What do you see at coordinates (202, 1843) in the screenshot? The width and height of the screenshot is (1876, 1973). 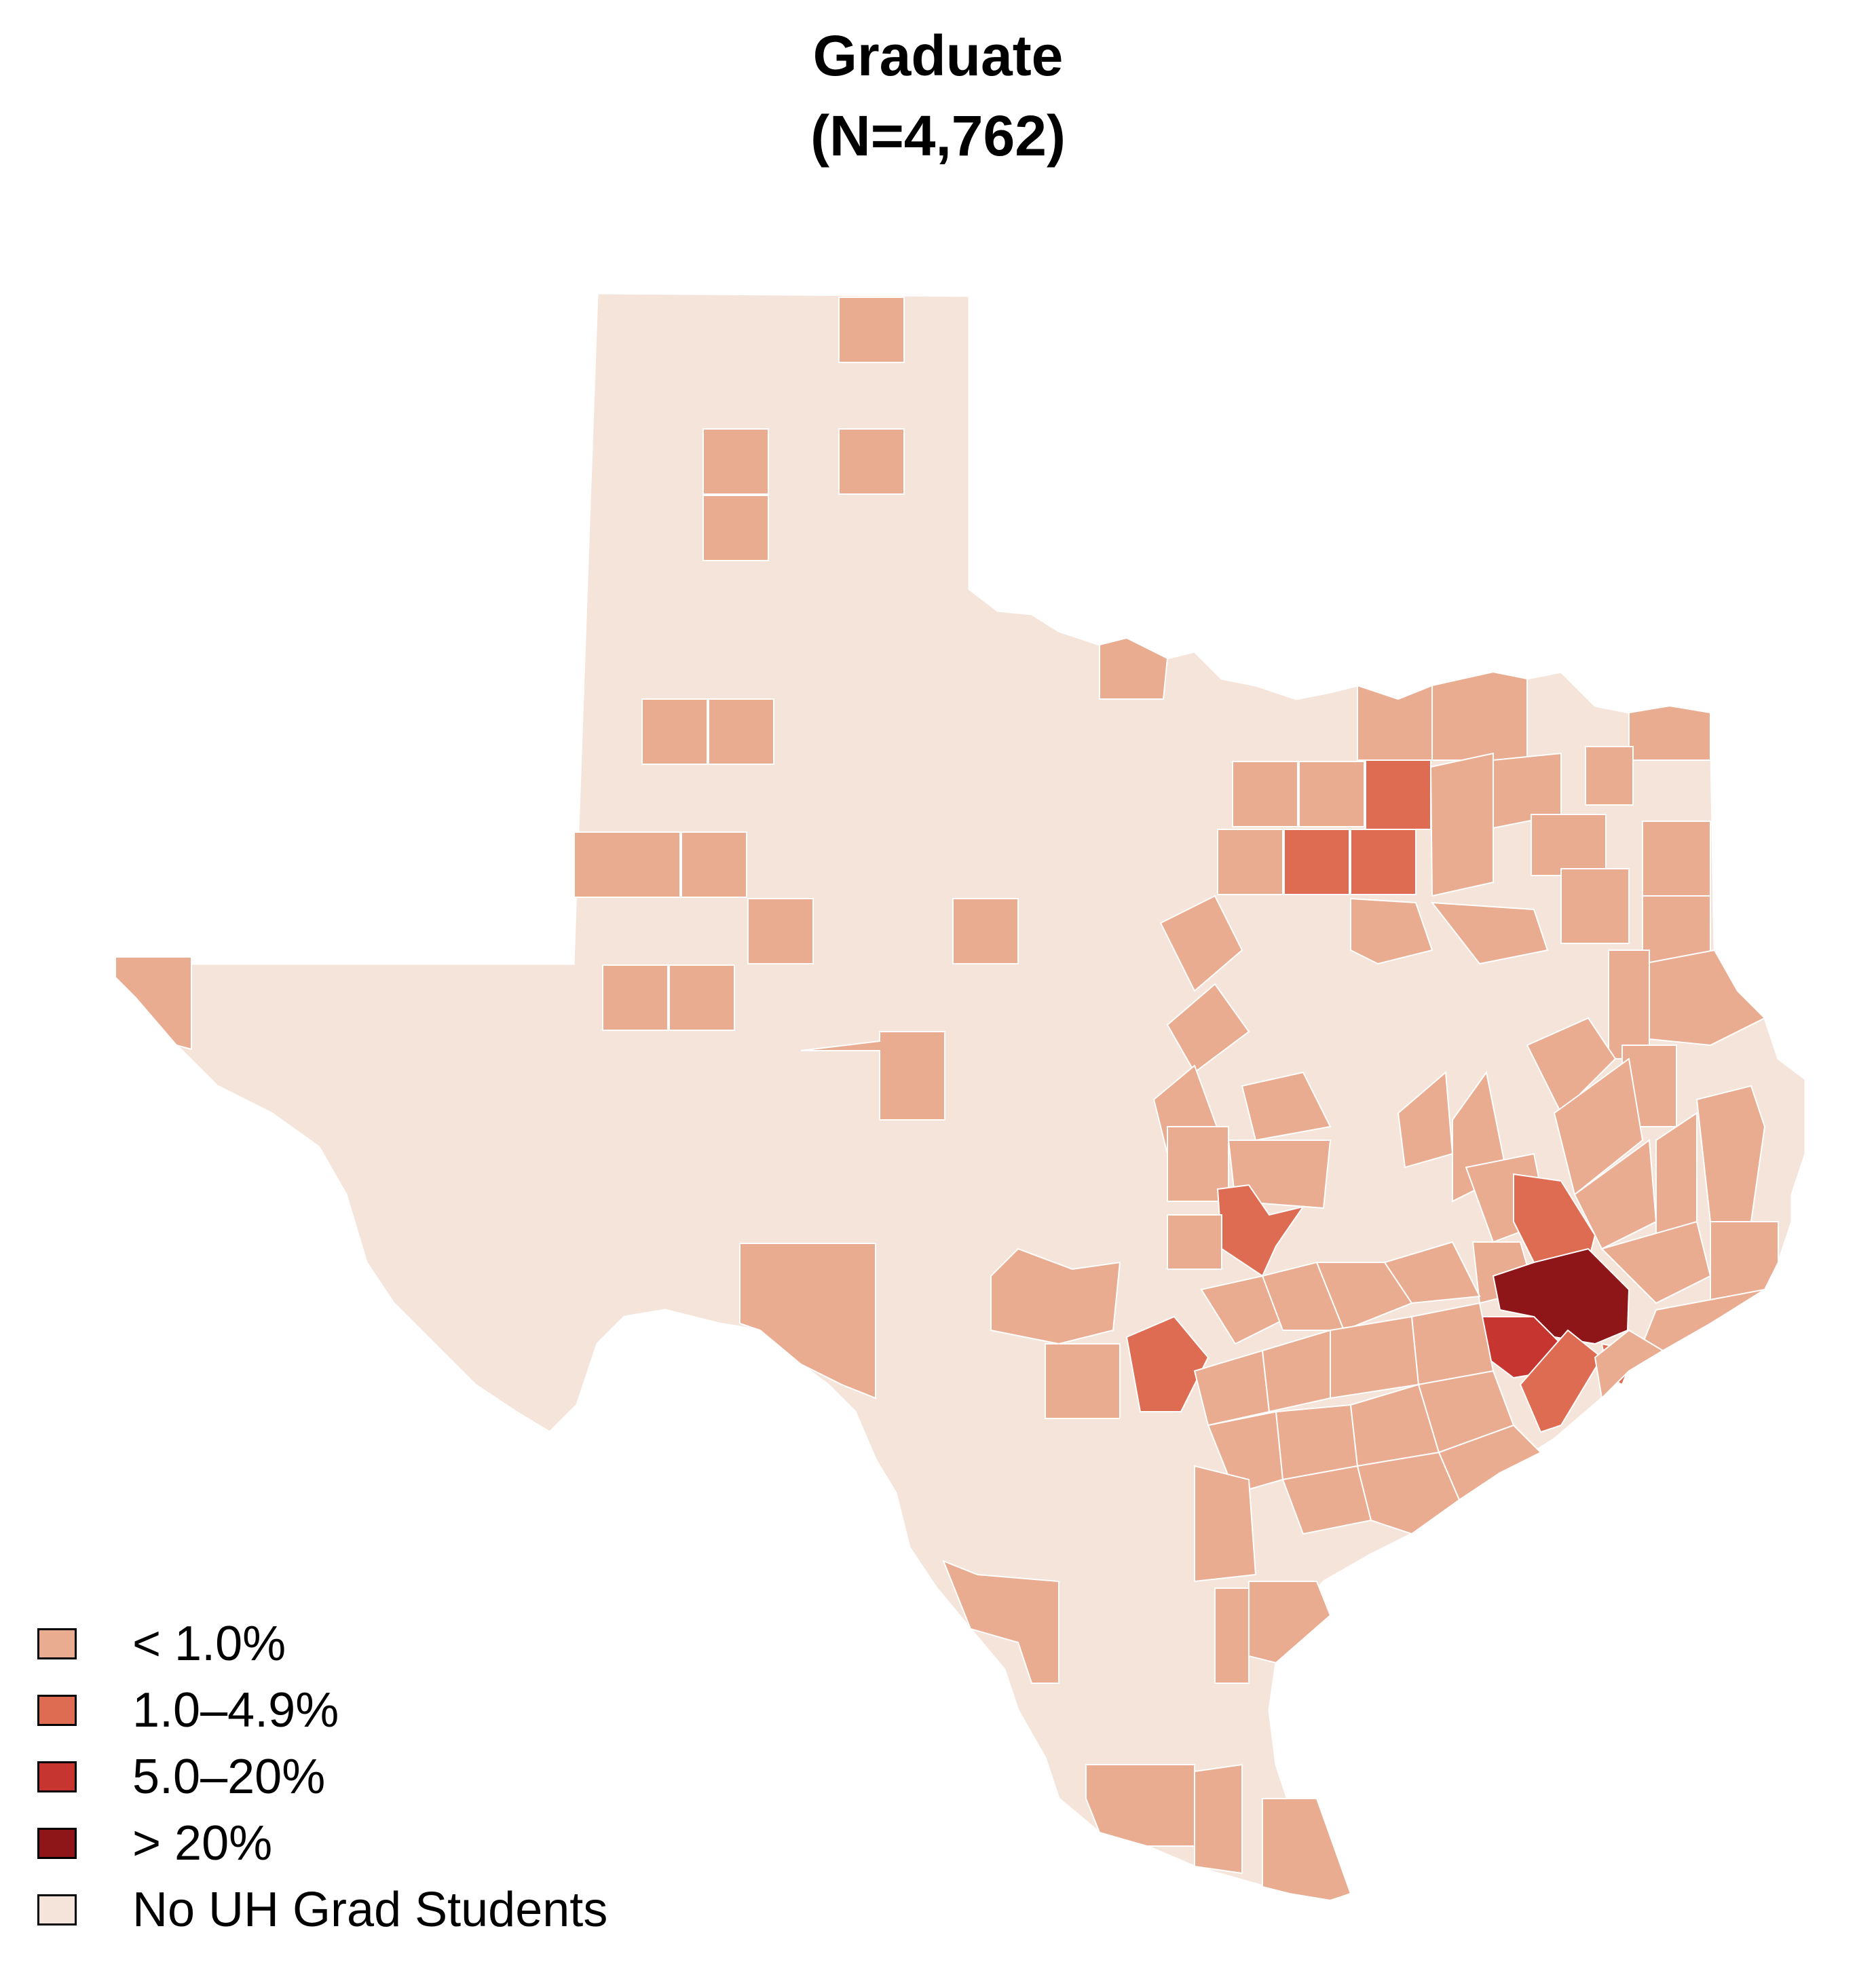 I see `legend-label: > 20%` at bounding box center [202, 1843].